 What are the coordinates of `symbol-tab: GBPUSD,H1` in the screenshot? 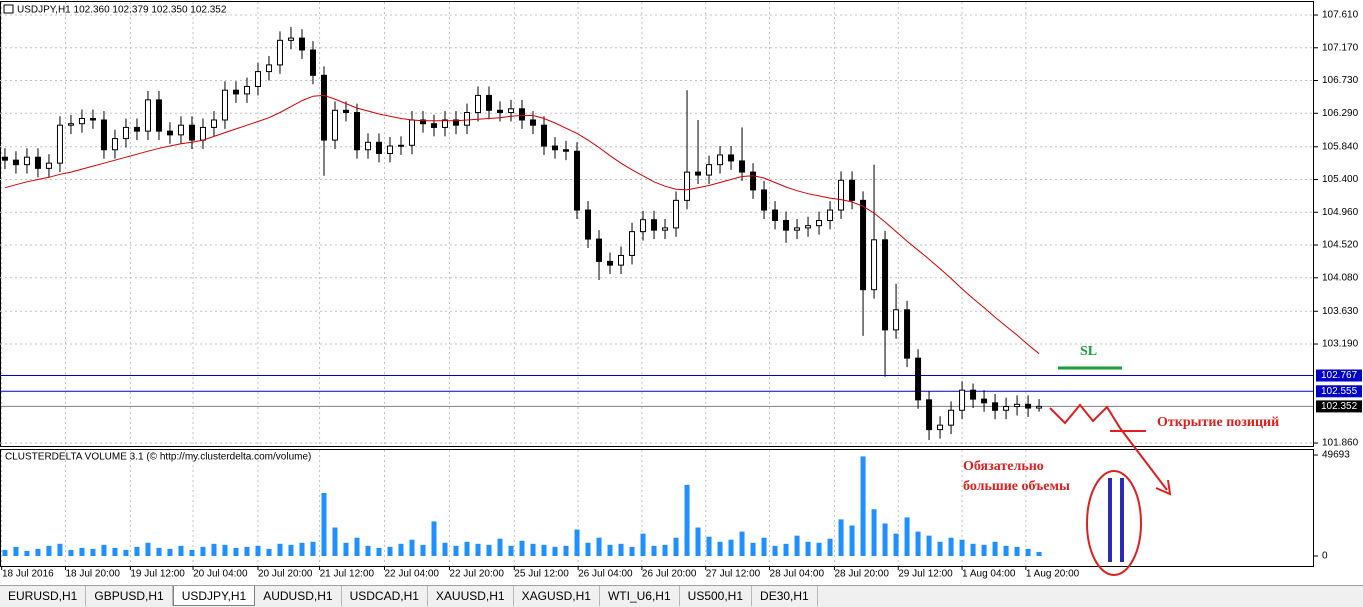 It's located at (129, 596).